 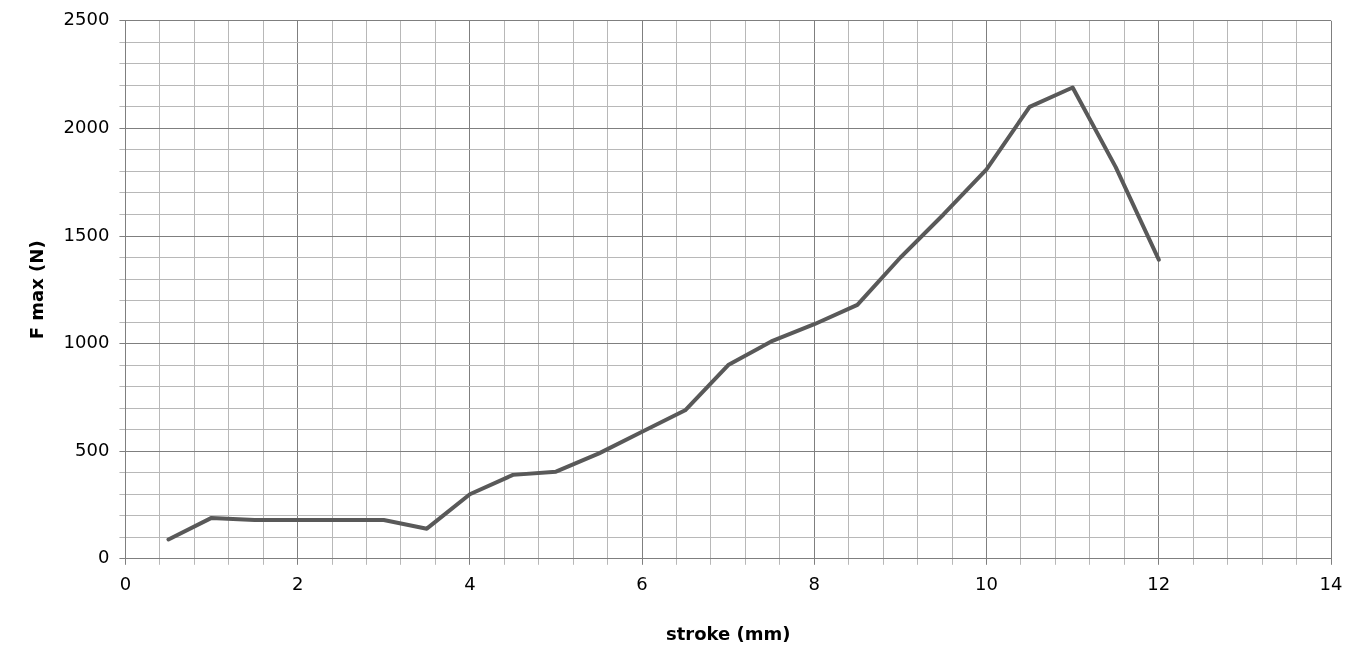 What do you see at coordinates (1159, 584) in the screenshot?
I see `x-tick-label: 12` at bounding box center [1159, 584].